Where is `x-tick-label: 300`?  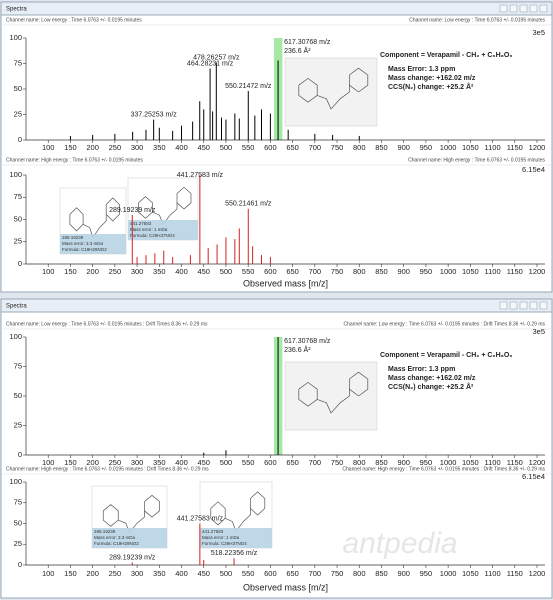
x-tick-label: 300 is located at coordinates (137, 573).